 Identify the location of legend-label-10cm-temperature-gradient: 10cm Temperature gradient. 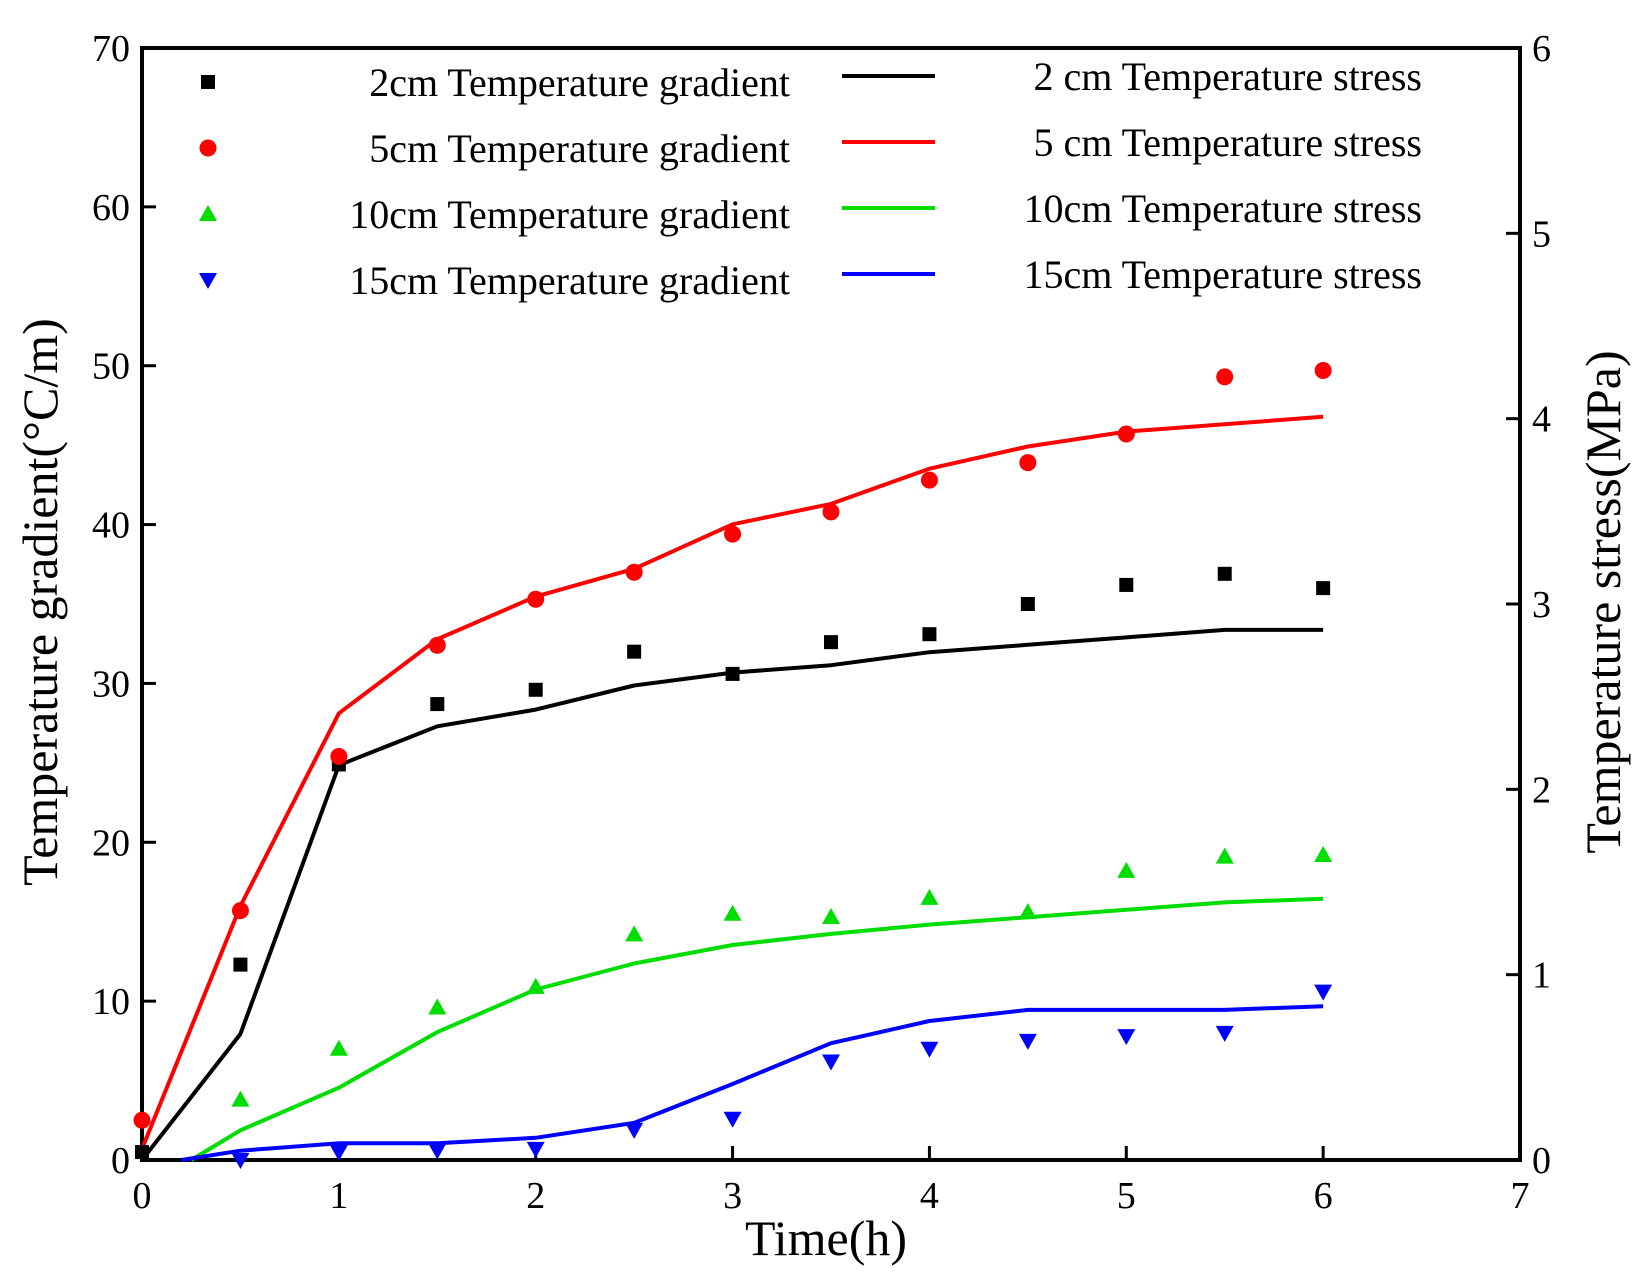
(569, 214).